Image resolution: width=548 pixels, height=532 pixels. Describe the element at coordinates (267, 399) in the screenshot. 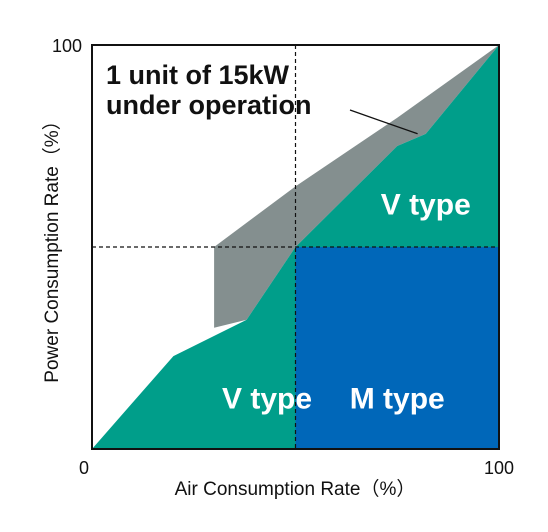

I see `region-label-v-type-lower: V type` at that location.